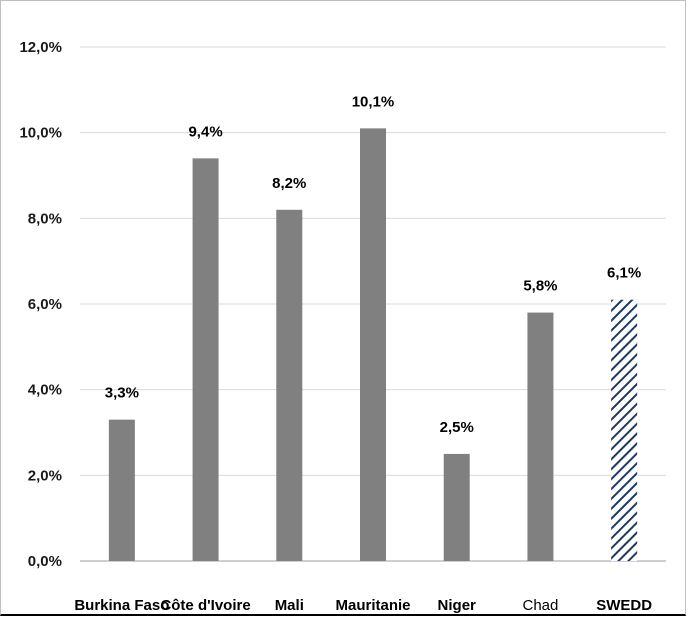 The height and width of the screenshot is (619, 689). What do you see at coordinates (457, 605) in the screenshot?
I see `category-label: Niger` at bounding box center [457, 605].